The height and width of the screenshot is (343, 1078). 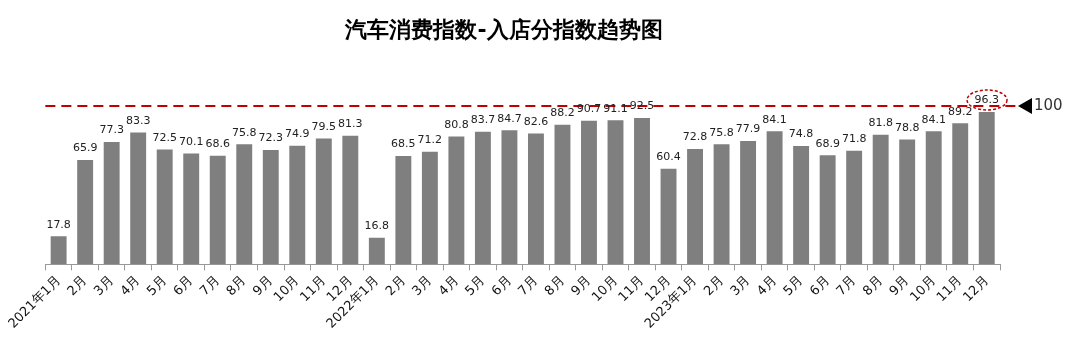 I want to click on data-label: 83.3, so click(x=138, y=120).